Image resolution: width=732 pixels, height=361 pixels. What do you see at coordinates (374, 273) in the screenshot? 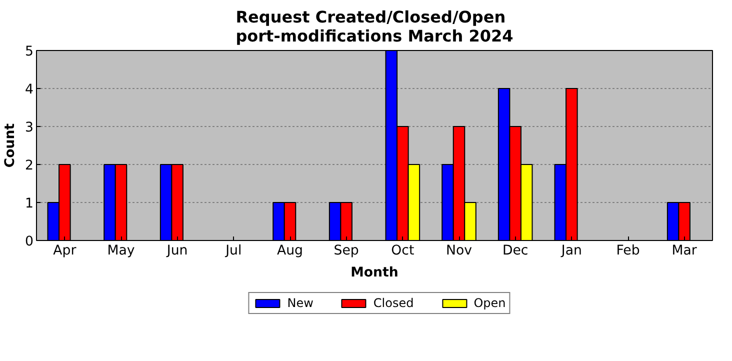
I see `x-axis-title: Month` at bounding box center [374, 273].